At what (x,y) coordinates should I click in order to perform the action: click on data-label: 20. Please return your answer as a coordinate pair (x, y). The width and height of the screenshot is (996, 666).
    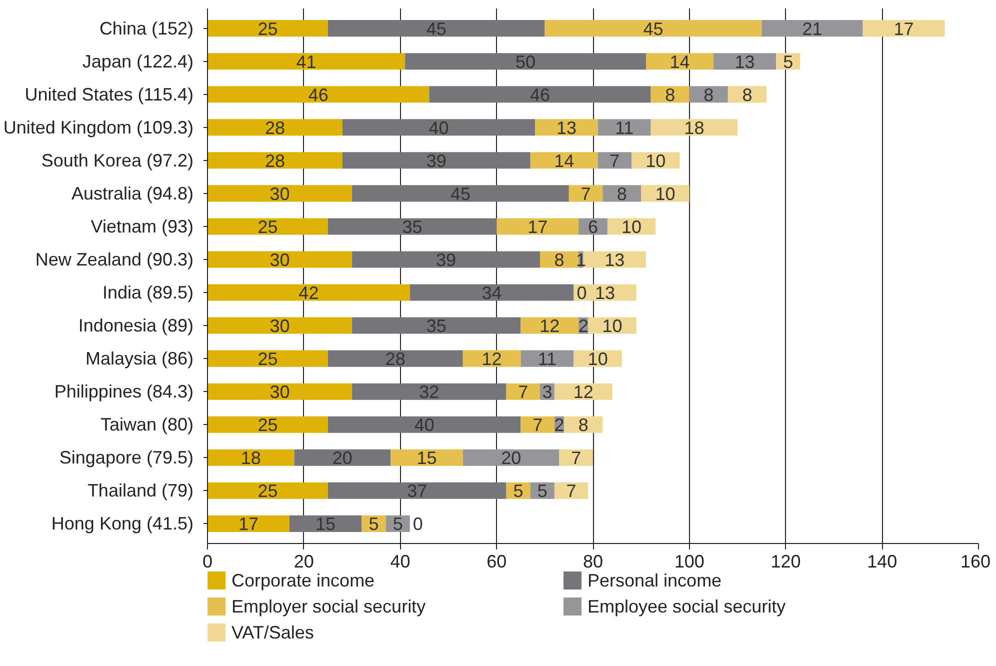
    Looking at the image, I should click on (342, 458).